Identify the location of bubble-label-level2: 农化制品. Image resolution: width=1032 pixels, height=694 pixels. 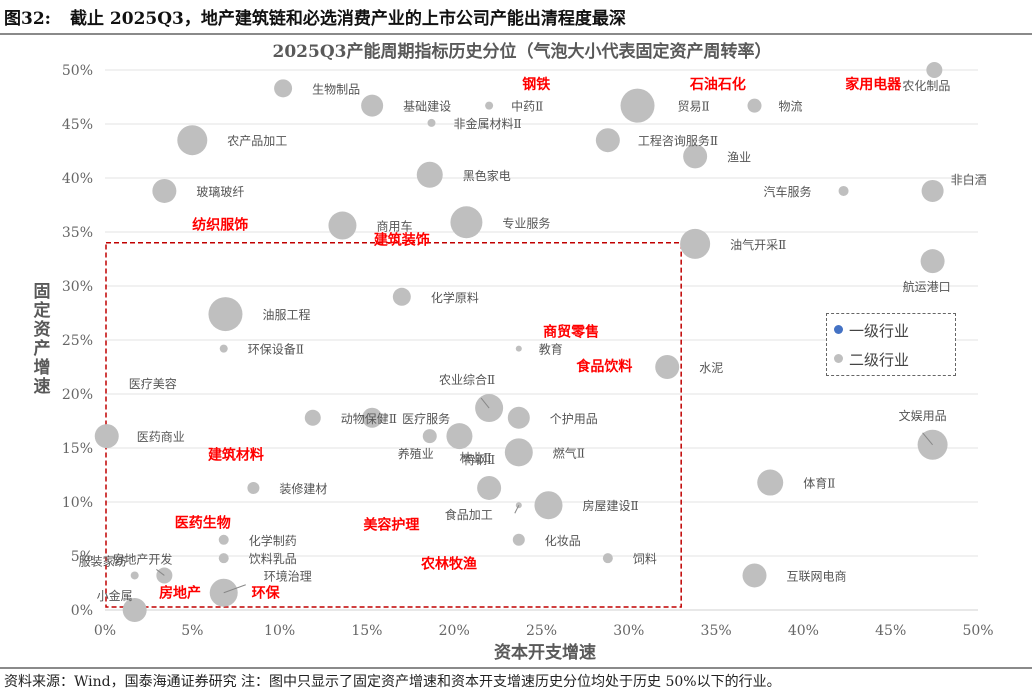
(926, 86).